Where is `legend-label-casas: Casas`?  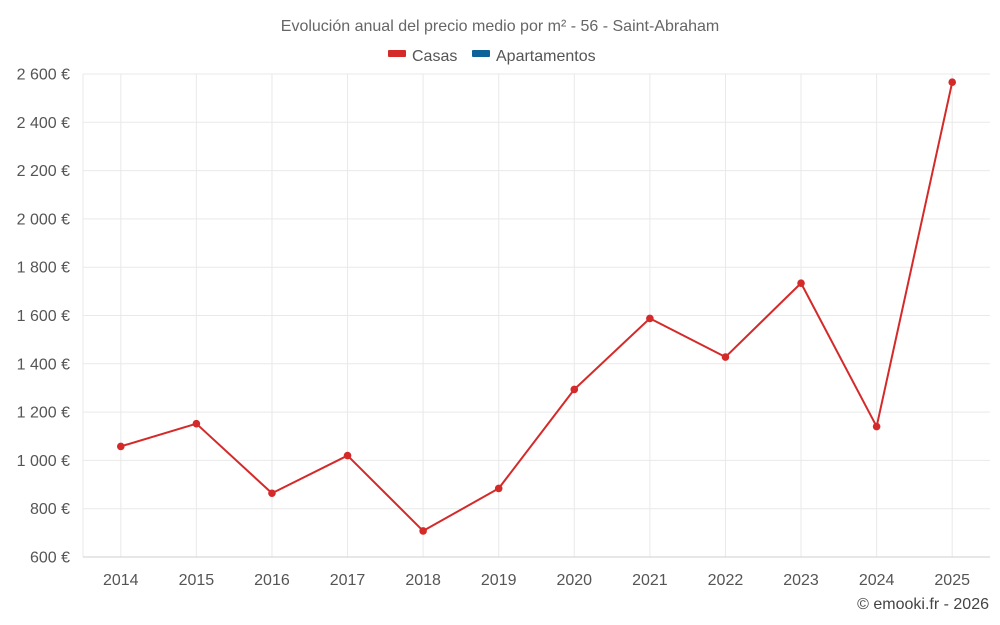 legend-label-casas: Casas is located at coordinates (434, 56).